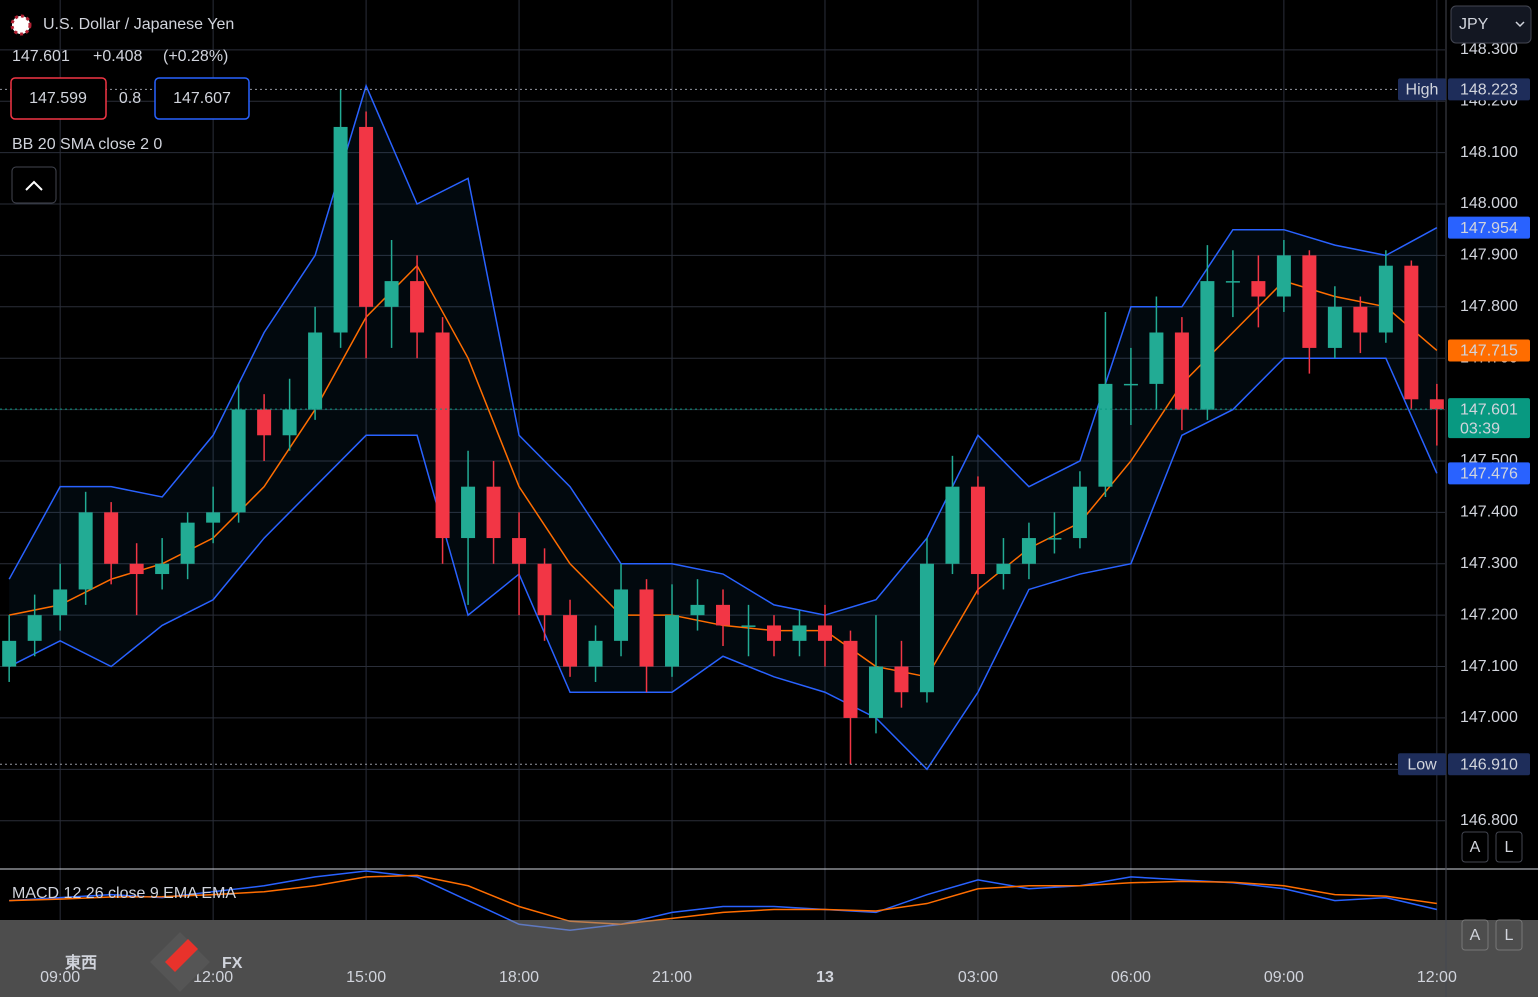  I want to click on bid-price: 147.599, so click(58, 98).